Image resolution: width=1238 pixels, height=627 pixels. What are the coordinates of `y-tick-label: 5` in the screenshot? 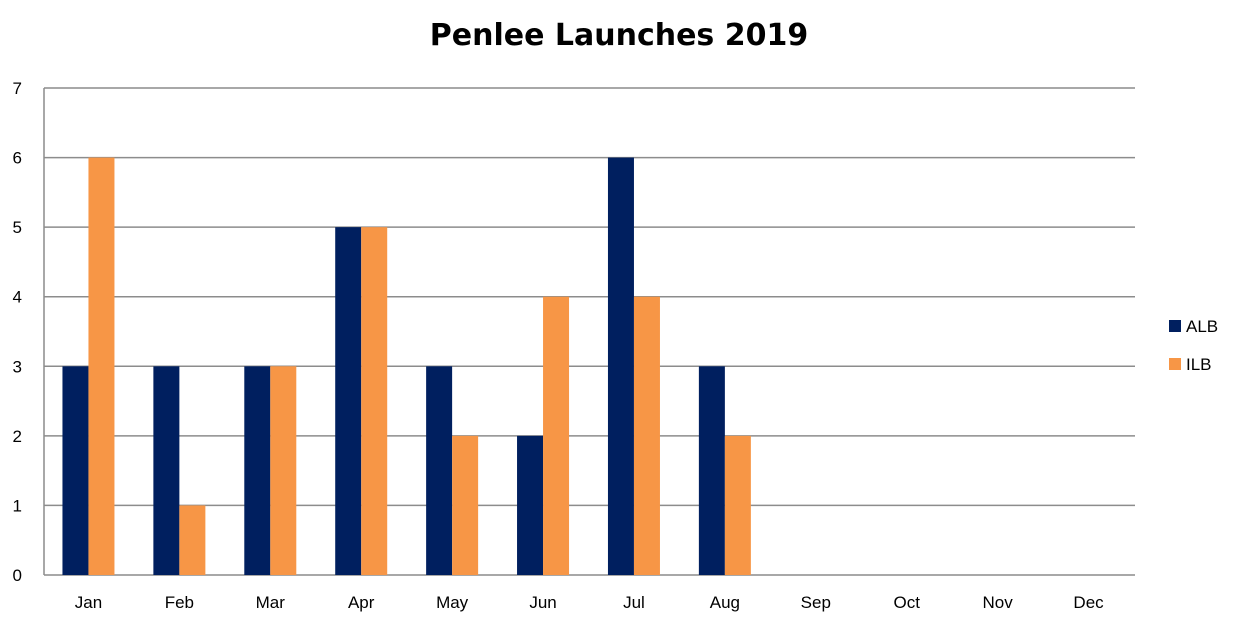 It's located at (17, 227).